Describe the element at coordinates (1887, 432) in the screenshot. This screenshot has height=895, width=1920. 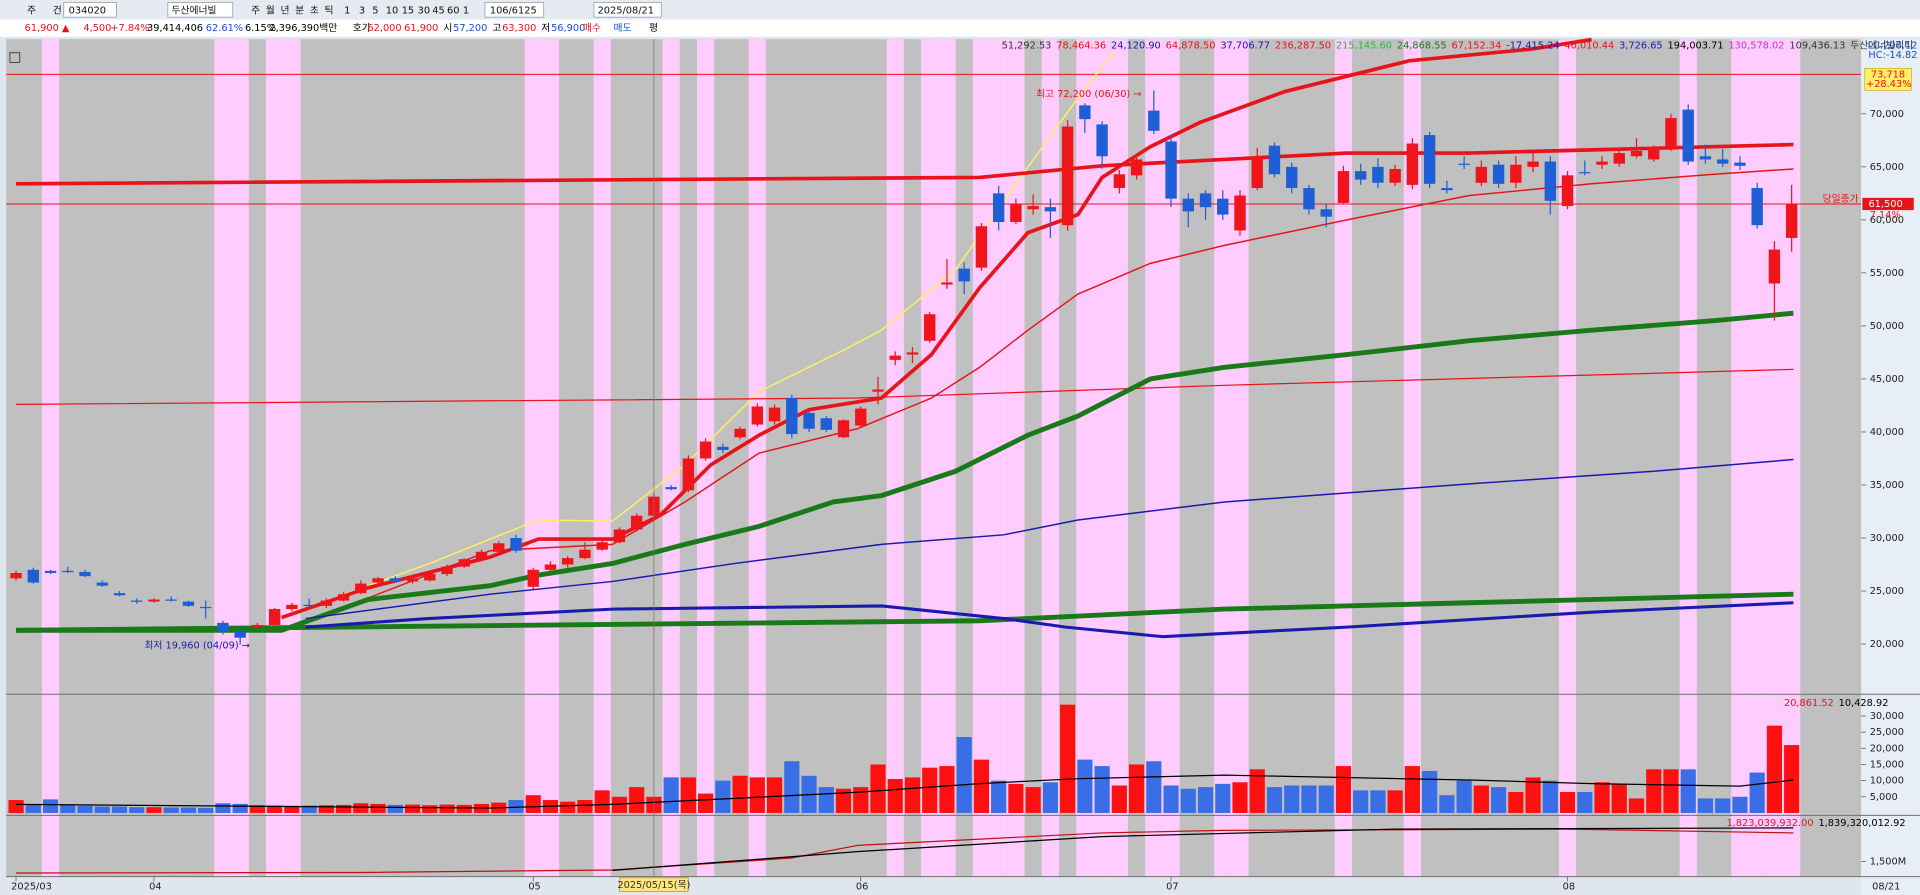
I see `y-tick-label: 40,000` at that location.